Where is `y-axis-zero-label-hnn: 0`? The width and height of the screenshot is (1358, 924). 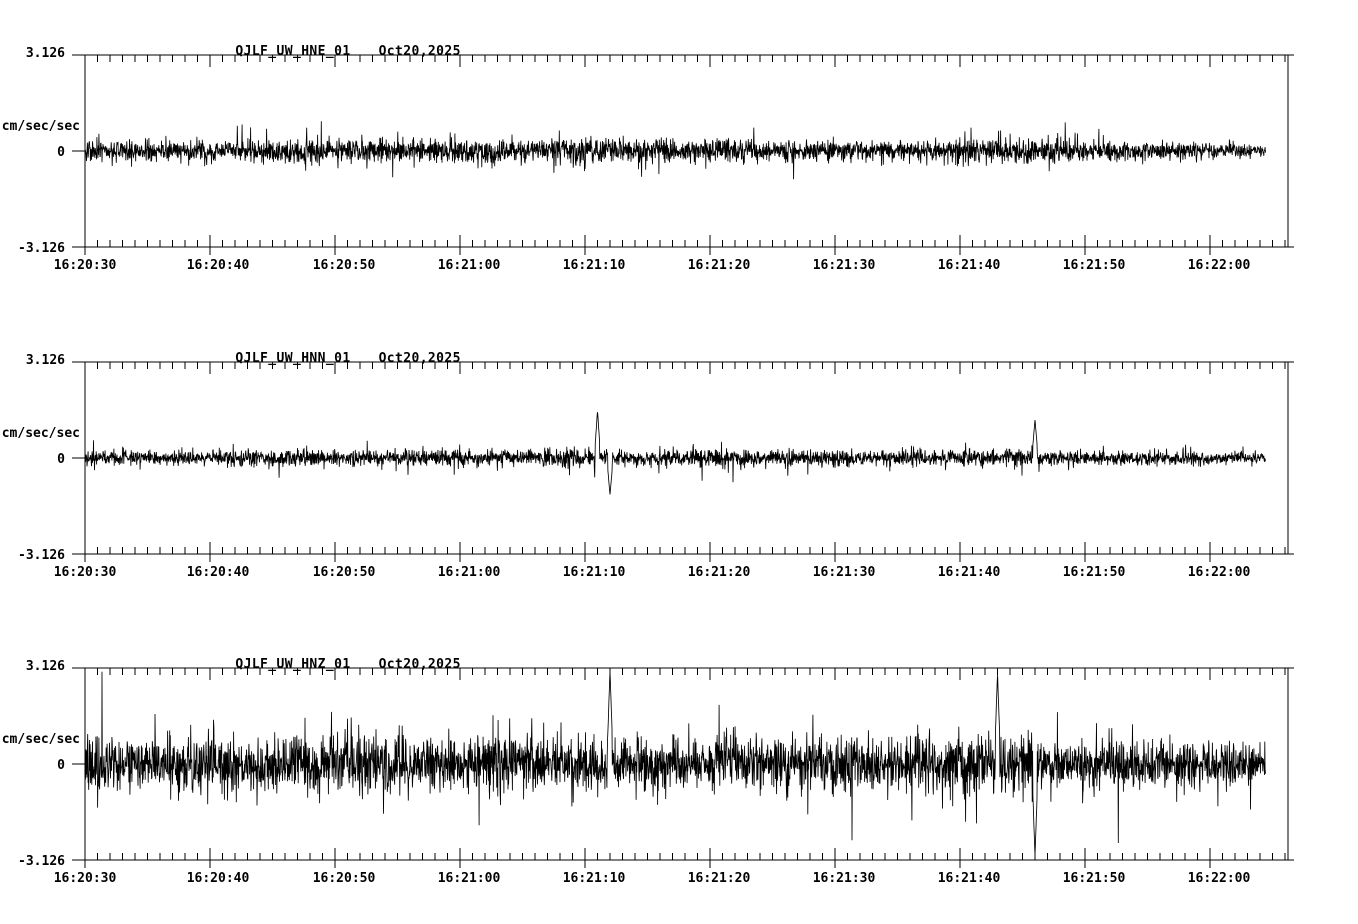 y-axis-zero-label-hnn: 0 is located at coordinates (61, 459).